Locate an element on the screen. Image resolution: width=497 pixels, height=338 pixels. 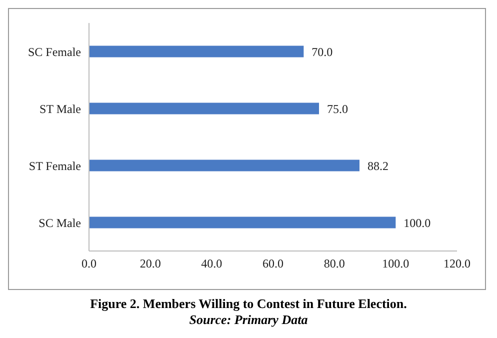
x-tick-label: 60.0 is located at coordinates (273, 263).